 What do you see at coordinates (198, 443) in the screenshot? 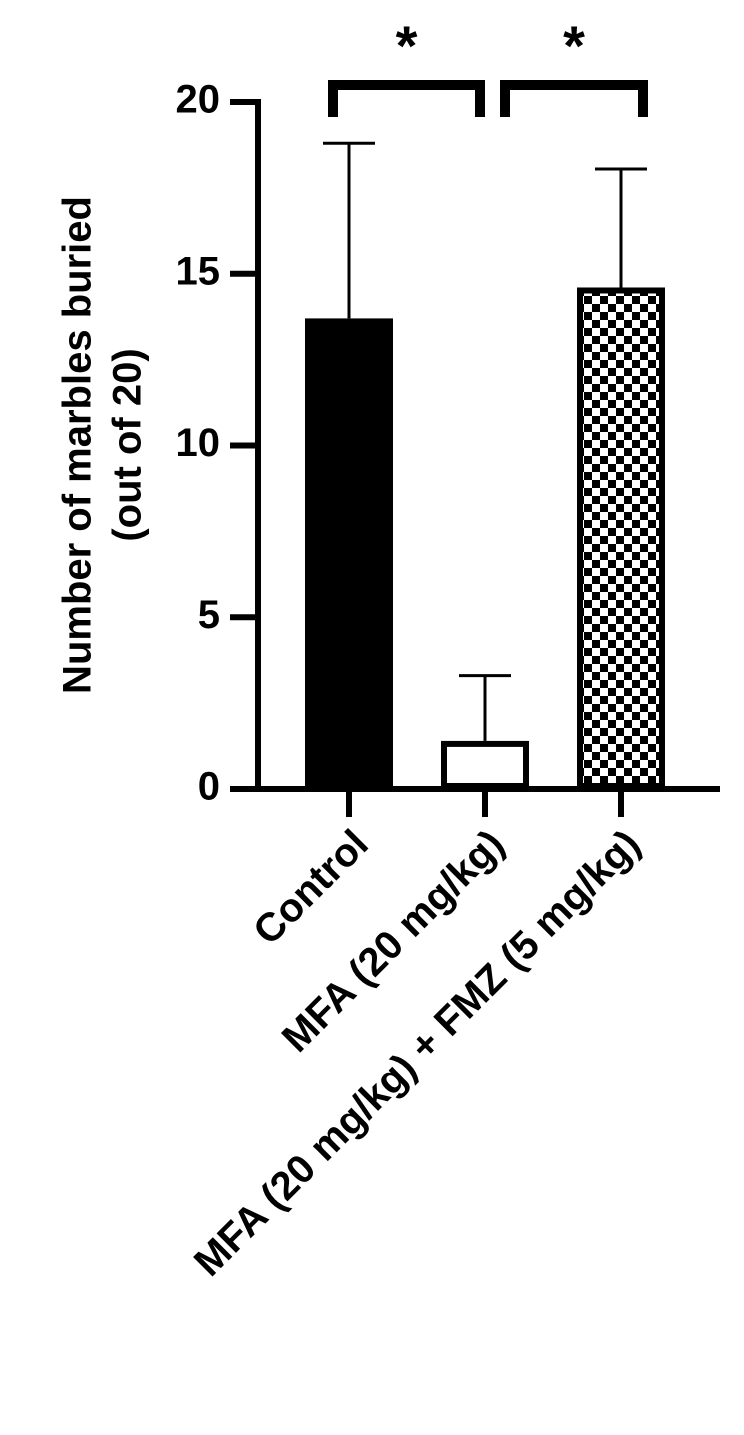
I see `y-tick-label: 10` at bounding box center [198, 443].